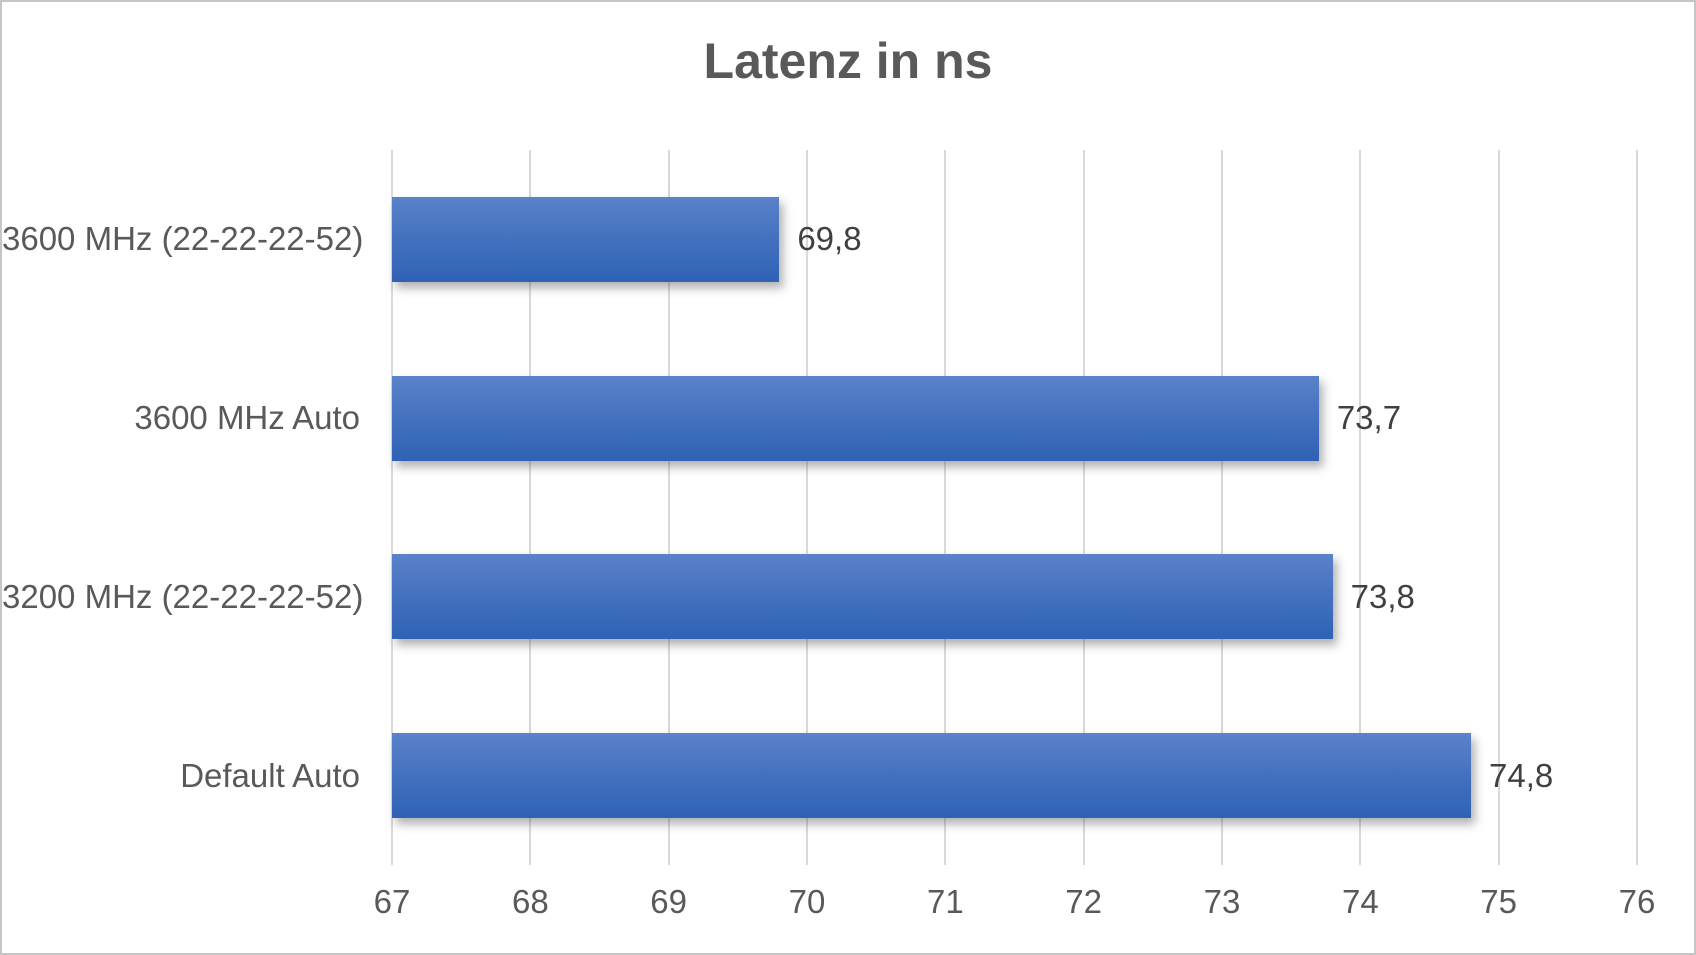 This screenshot has height=955, width=1696. I want to click on x-tick-label: 73, so click(1222, 901).